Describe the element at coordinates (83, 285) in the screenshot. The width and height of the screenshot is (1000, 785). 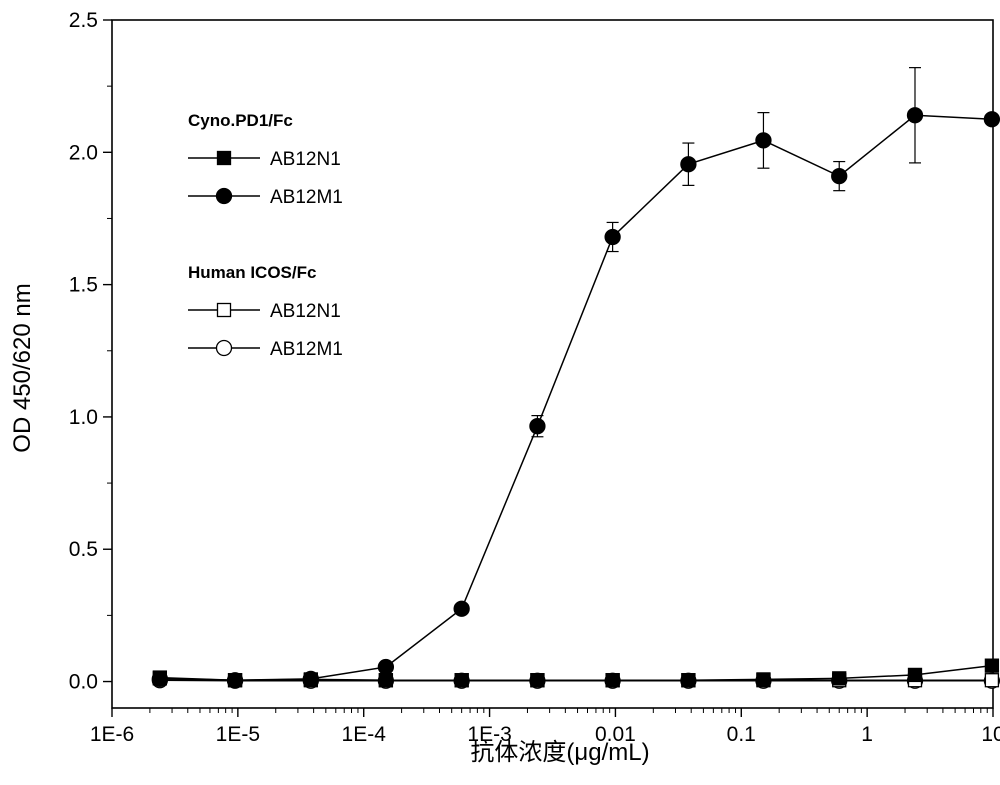
I see `y-tick-label: 1.5` at that location.